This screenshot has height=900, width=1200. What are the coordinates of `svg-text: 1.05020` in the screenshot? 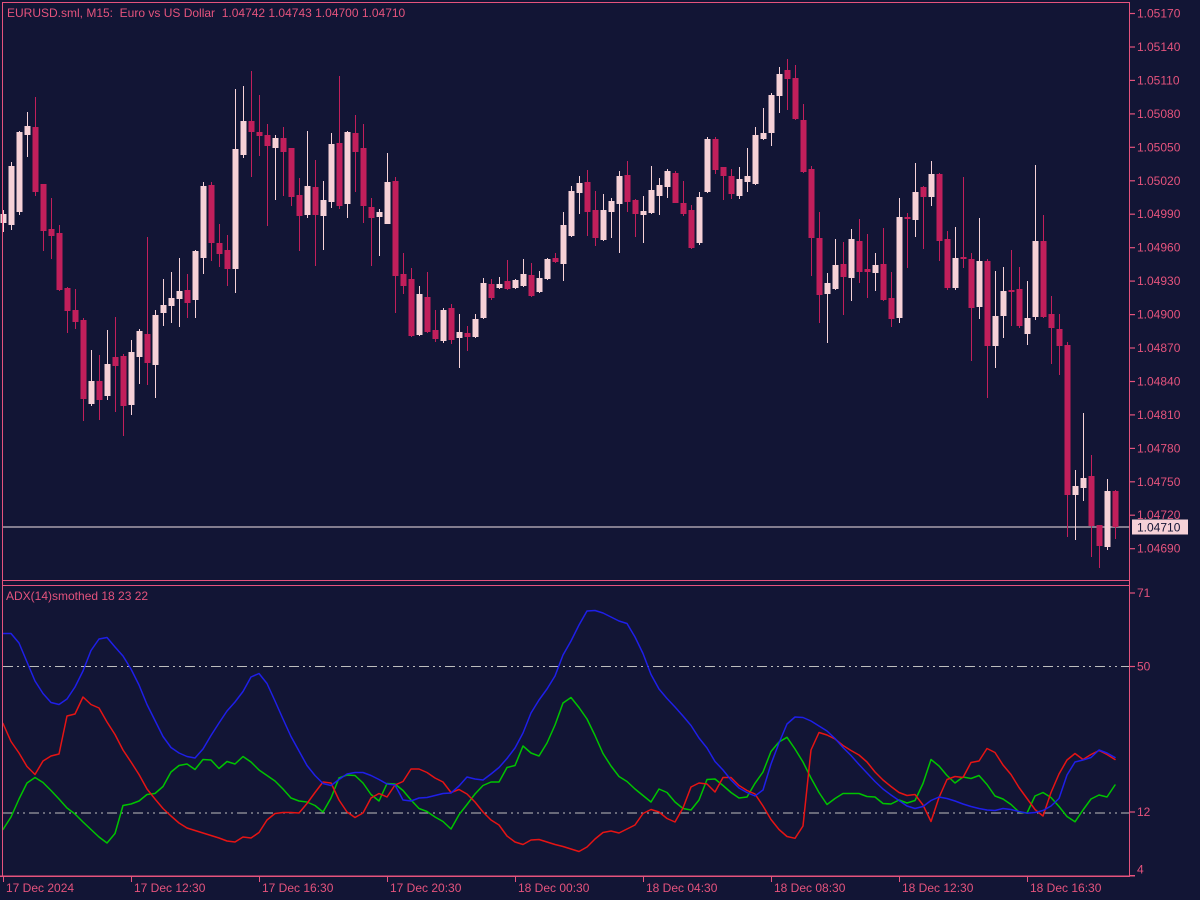 It's located at (1159, 181).